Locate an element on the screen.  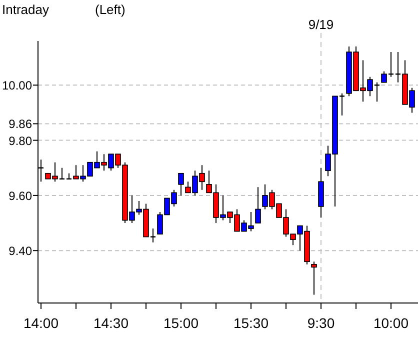
y-tick-label: 9.60 is located at coordinates (20, 195).